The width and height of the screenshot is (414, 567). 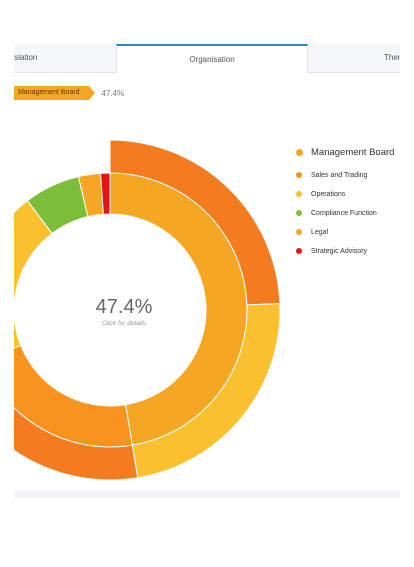 I want to click on legend-label: Strategic Advisory, so click(x=339, y=251).